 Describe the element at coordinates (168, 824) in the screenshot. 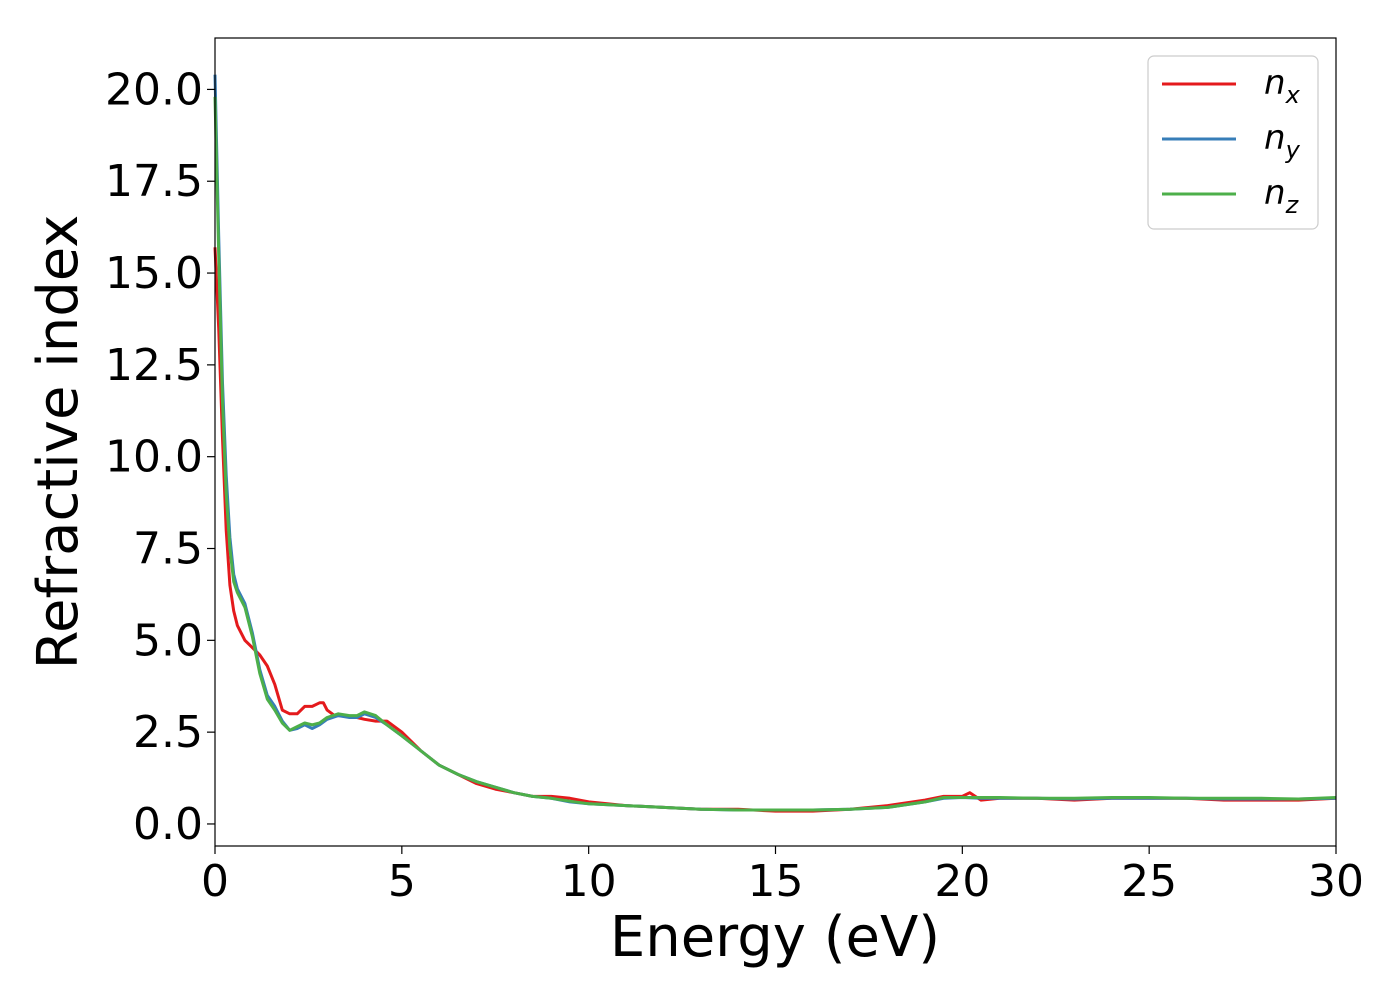

I see `y-tick-label: 0.0` at that location.